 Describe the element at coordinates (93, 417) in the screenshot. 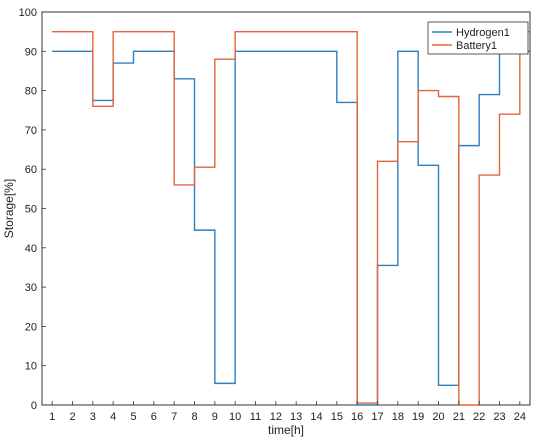

I see `x-tick-label: 3` at that location.